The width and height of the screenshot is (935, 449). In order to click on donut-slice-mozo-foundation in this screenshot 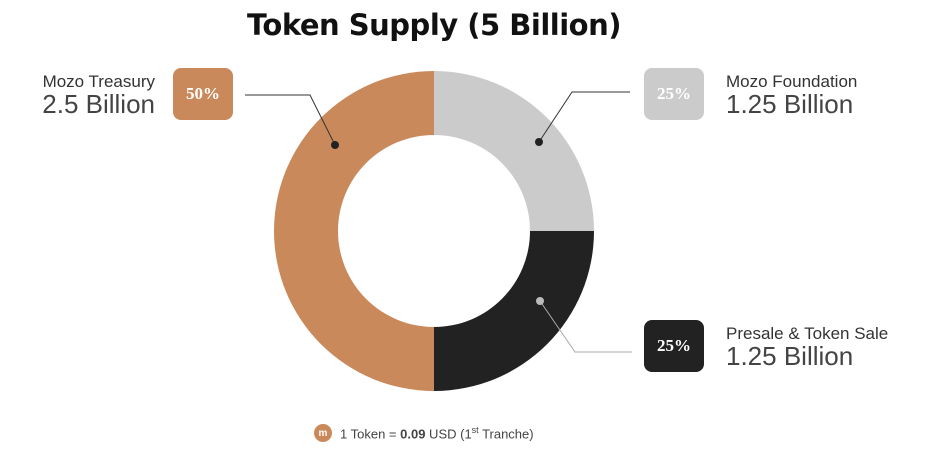, I will do `click(514, 151)`.